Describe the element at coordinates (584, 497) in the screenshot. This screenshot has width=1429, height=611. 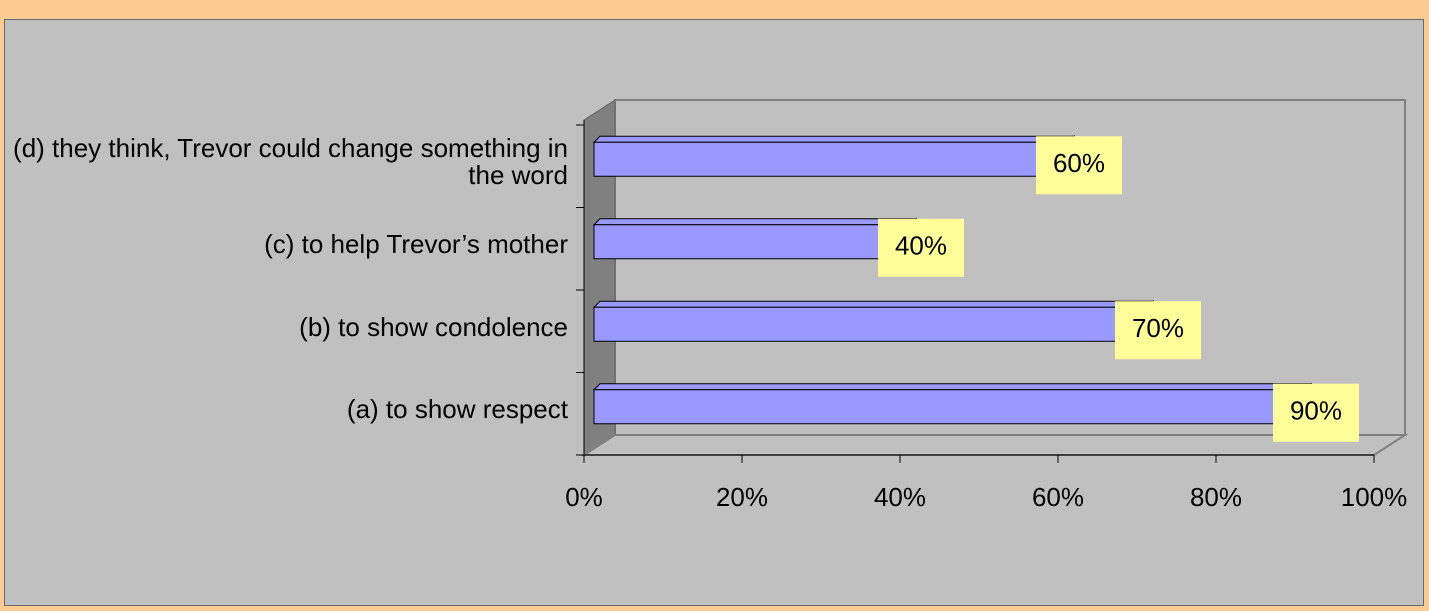
I see `x-tick-label: 0%` at that location.